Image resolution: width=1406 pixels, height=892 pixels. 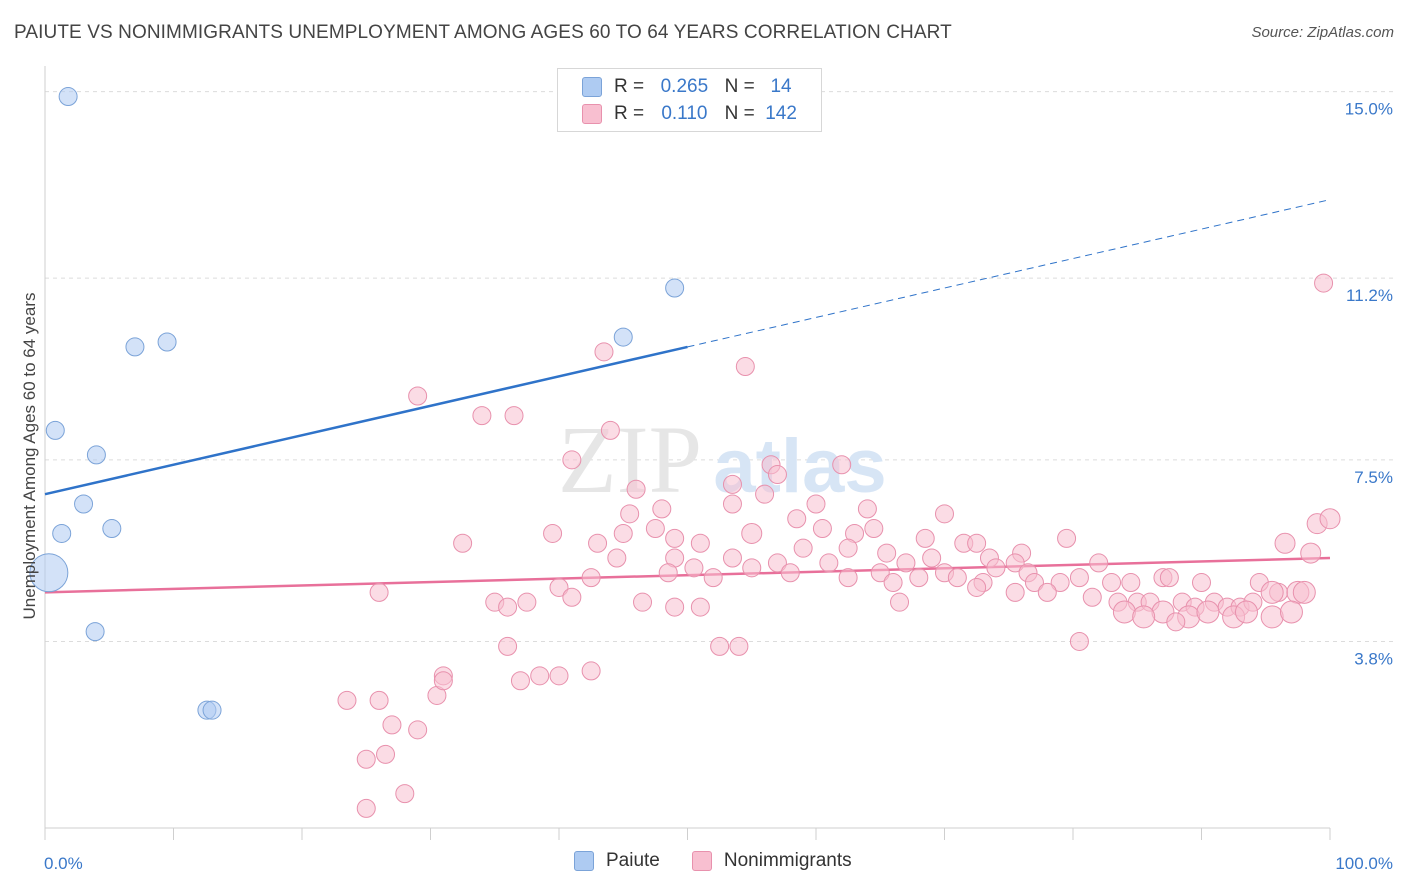 I want to click on legend-n-label: N =, so click(x=739, y=113).